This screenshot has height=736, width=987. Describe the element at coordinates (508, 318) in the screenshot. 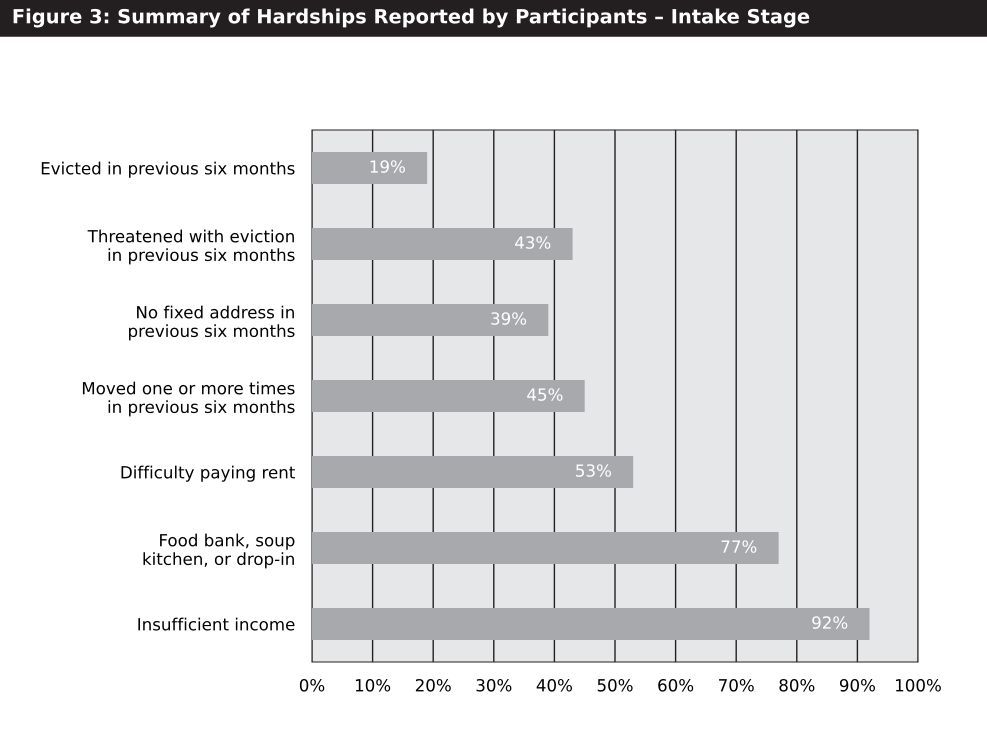

I see `data-label: 39%` at that location.